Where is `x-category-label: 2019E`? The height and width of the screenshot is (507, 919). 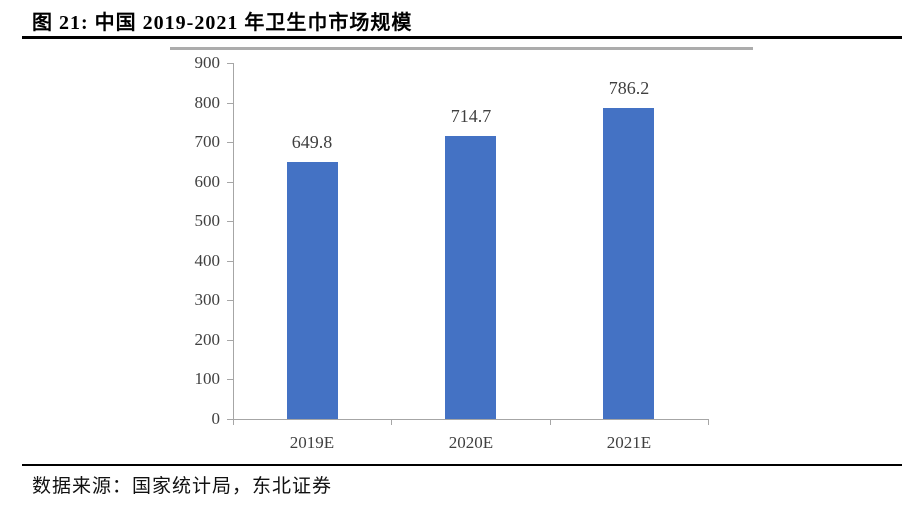
x-category-label: 2019E is located at coordinates (312, 442).